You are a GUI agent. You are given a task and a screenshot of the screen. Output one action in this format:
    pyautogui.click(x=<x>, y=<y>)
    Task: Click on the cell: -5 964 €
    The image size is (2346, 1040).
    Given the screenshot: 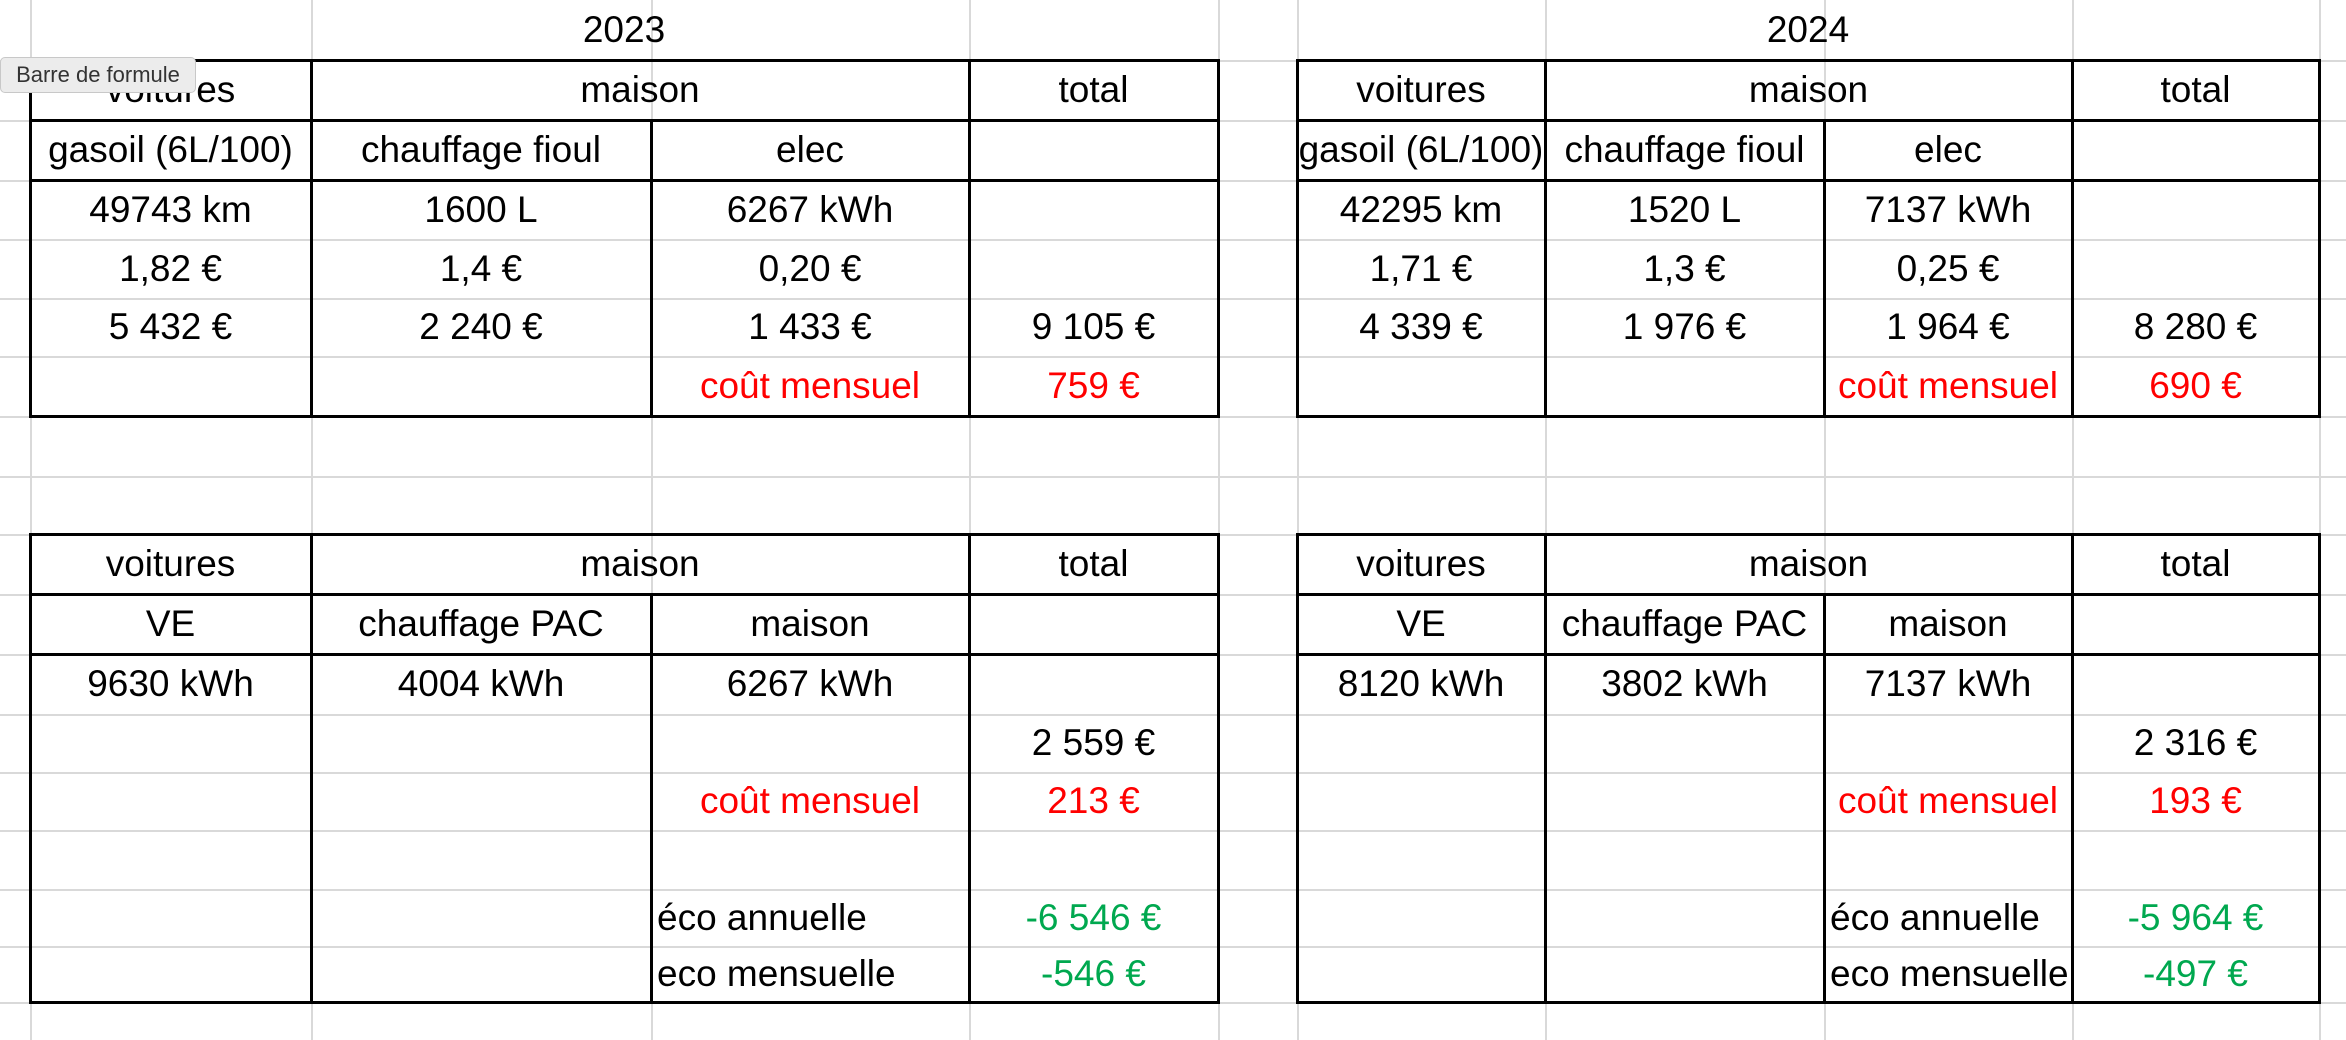 What is the action you would take?
    pyautogui.click(x=2195, y=917)
    